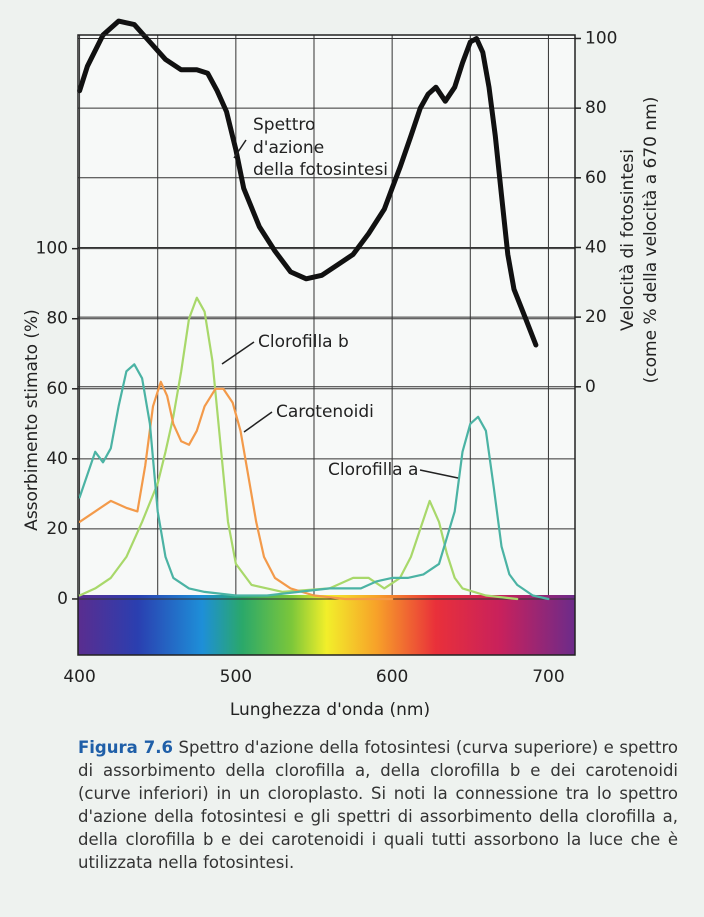 The height and width of the screenshot is (917, 704). I want to click on y-tick-label: 20, so click(57, 529).